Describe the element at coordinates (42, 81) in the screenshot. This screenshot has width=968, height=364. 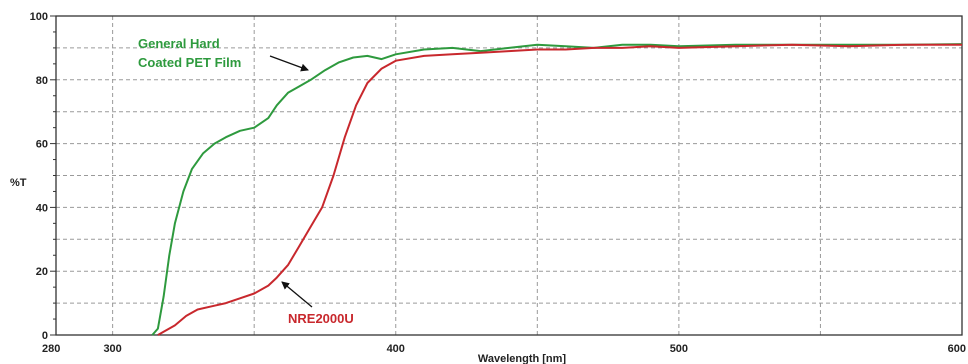
I see `y-tick-label: 80` at that location.